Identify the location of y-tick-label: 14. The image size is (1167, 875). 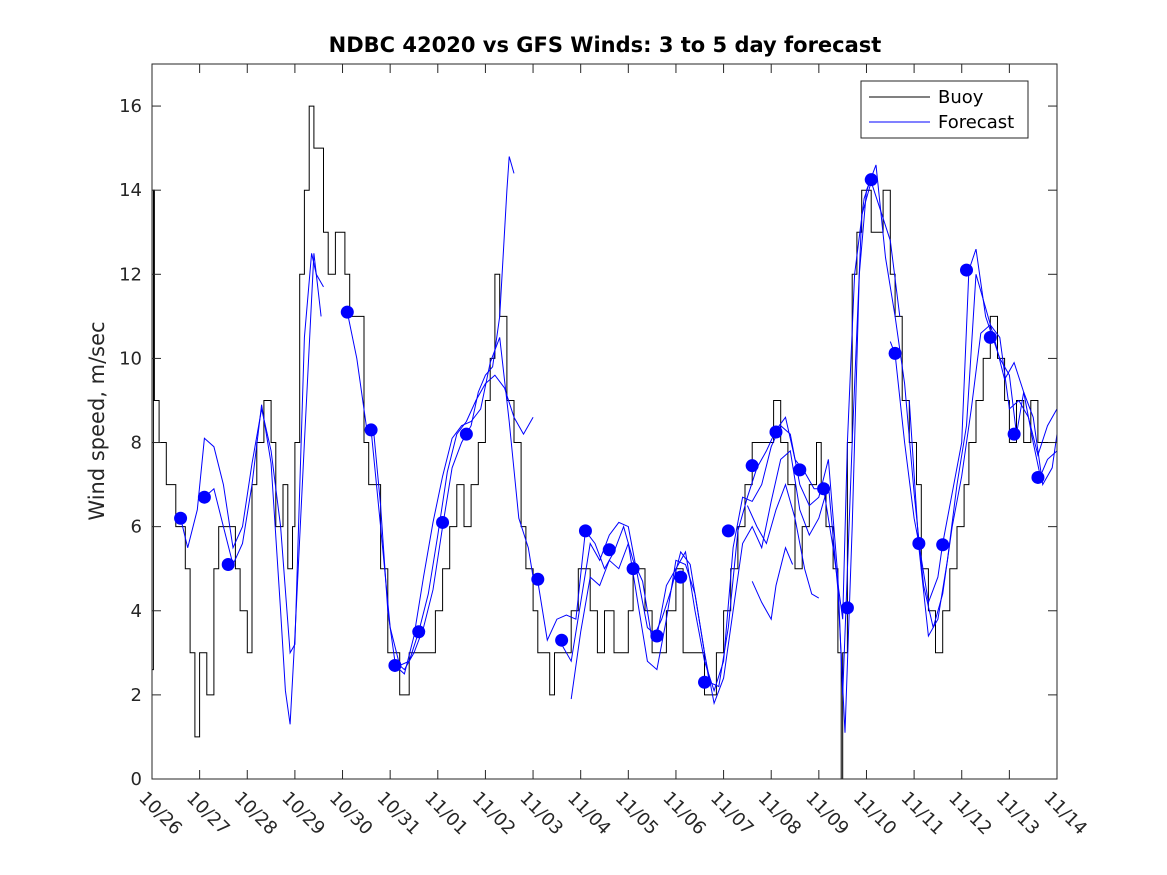
(130, 190).